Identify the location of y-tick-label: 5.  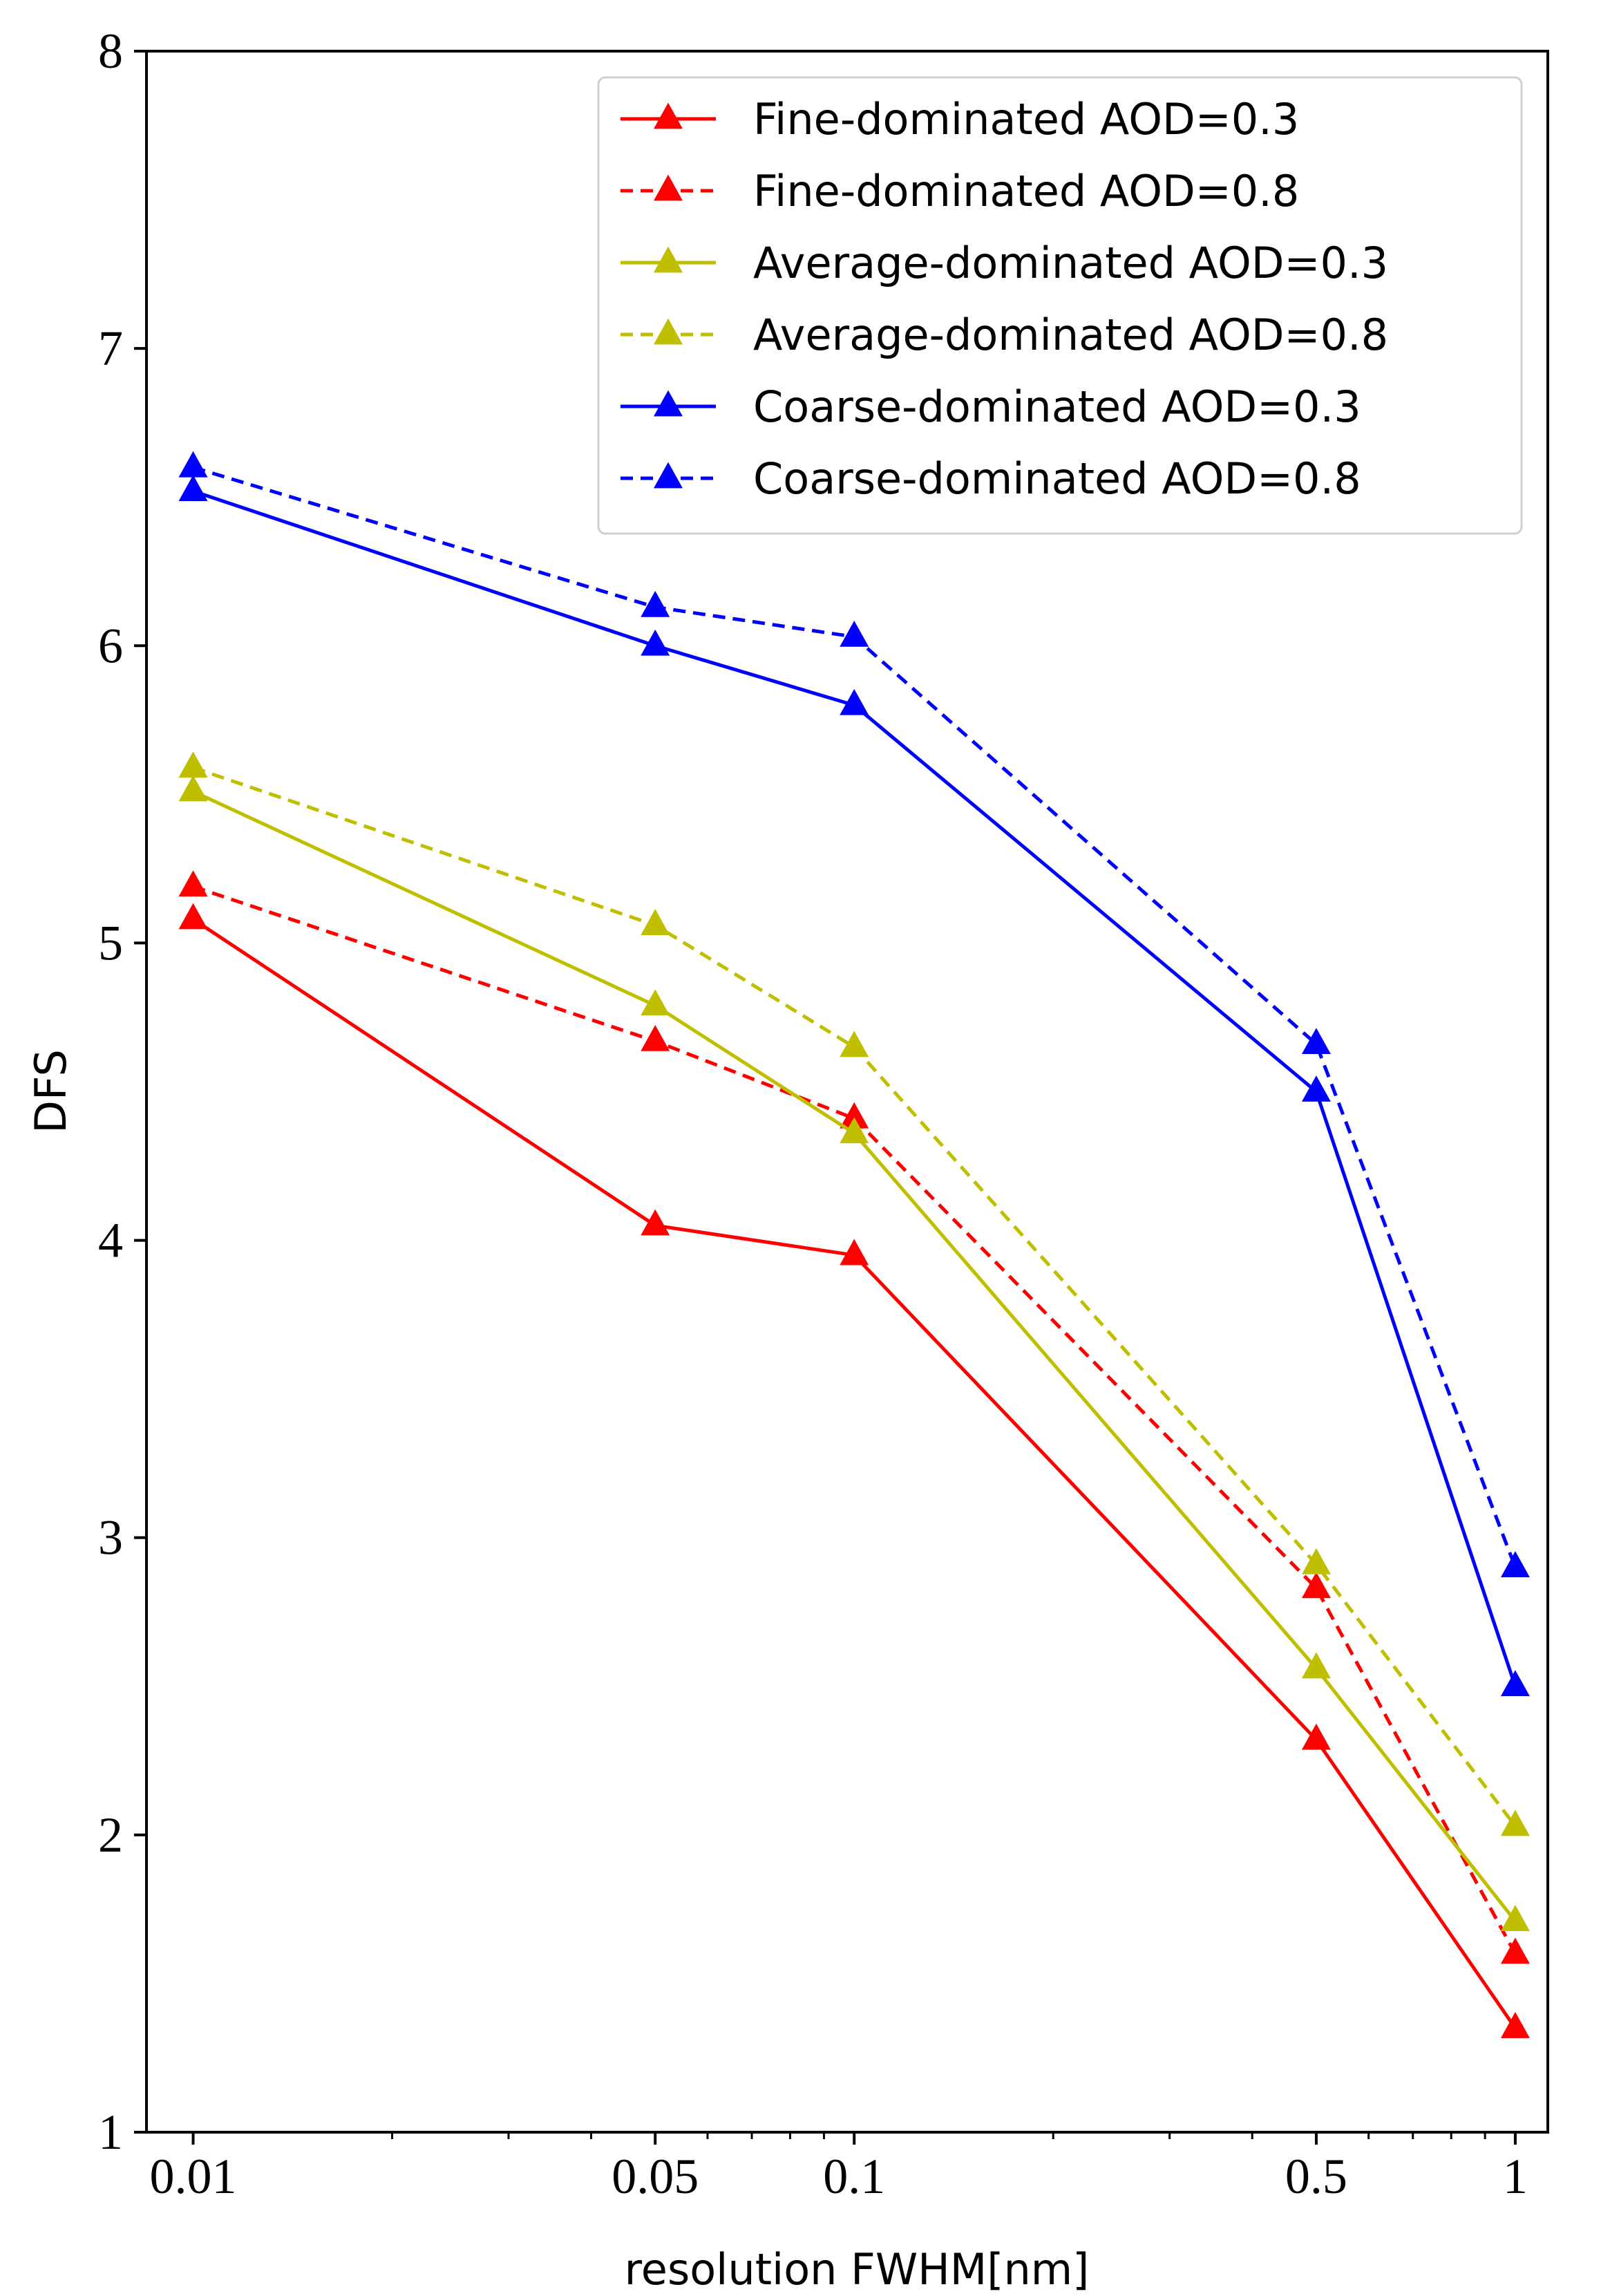
(110, 943).